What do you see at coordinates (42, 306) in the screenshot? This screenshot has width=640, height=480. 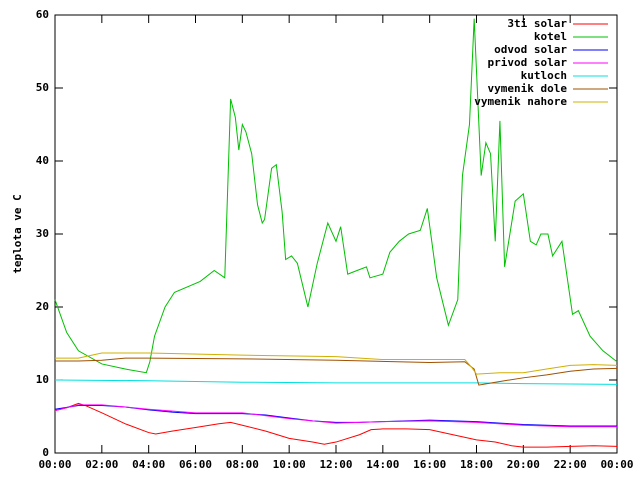 I see `y-tick-label: 20` at bounding box center [42, 306].